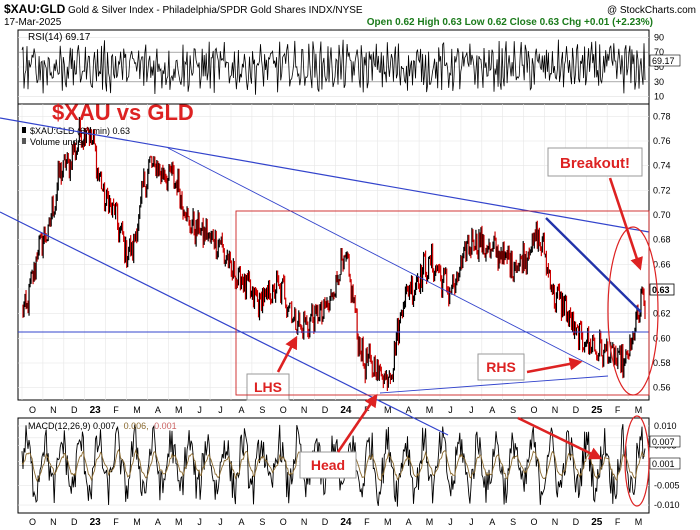 Image resolution: width=700 pixels, height=530 pixels. I want to click on x-tick-label-bottom: O, so click(534, 522).